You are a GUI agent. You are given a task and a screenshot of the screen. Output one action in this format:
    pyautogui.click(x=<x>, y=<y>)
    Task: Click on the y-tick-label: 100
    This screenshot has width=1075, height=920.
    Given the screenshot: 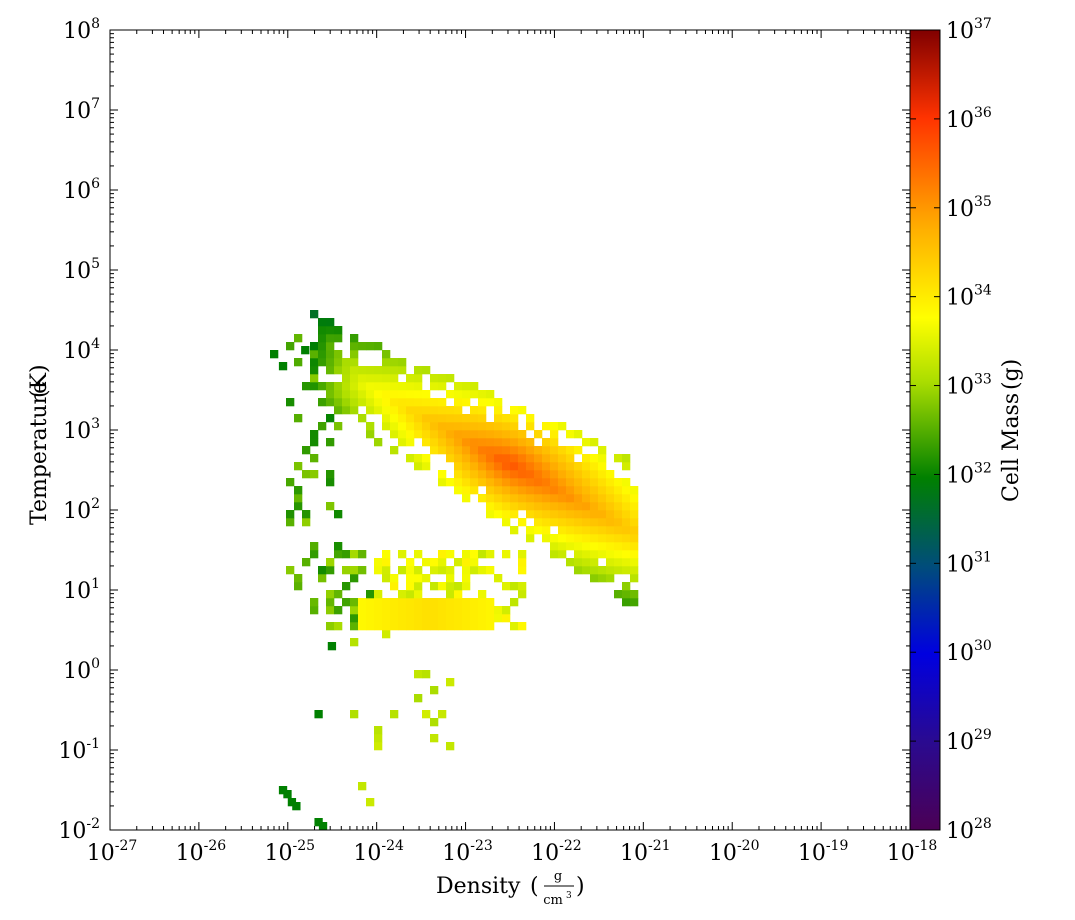 What is the action you would take?
    pyautogui.click(x=81, y=670)
    